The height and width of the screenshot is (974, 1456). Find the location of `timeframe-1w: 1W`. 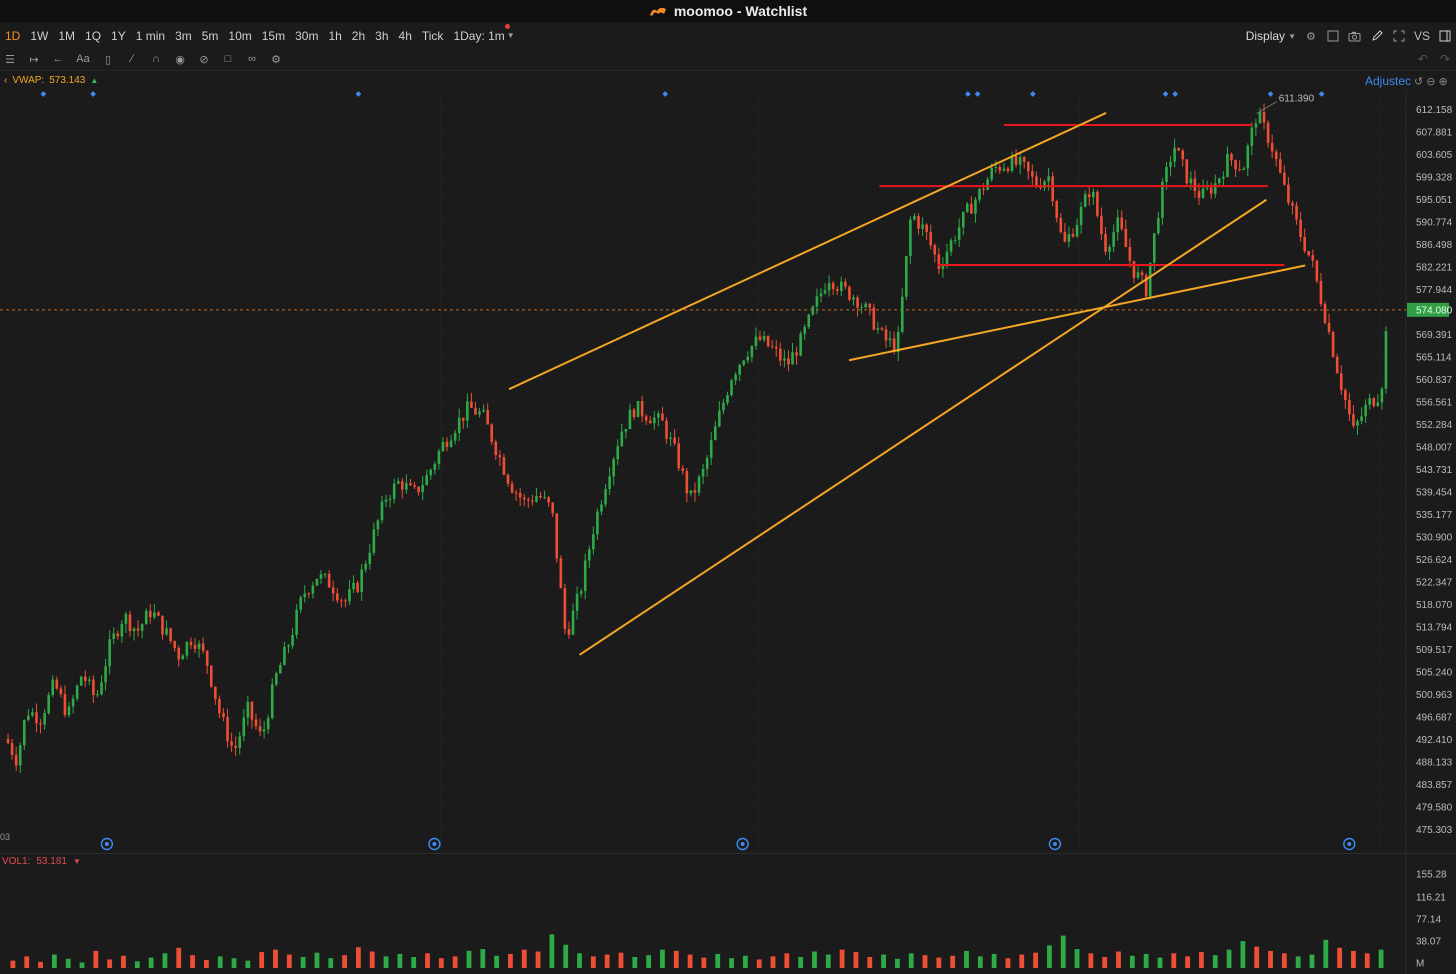

timeframe-1w: 1W is located at coordinates (39, 36).